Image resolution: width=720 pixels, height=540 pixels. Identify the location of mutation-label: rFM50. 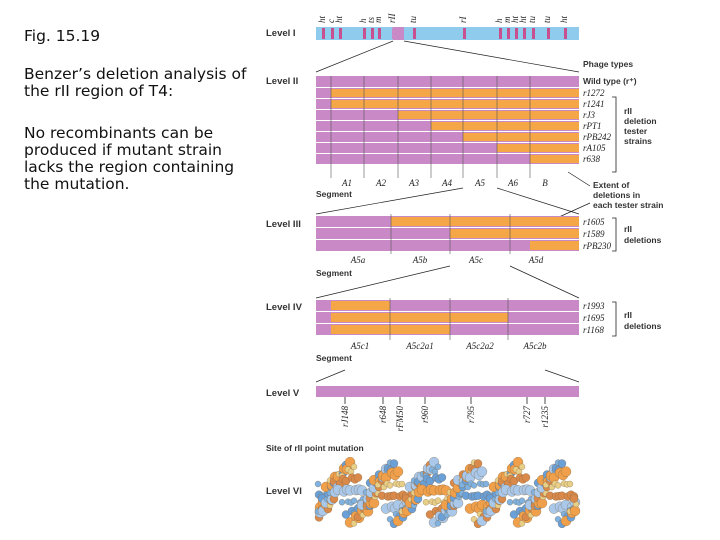
(400, 419).